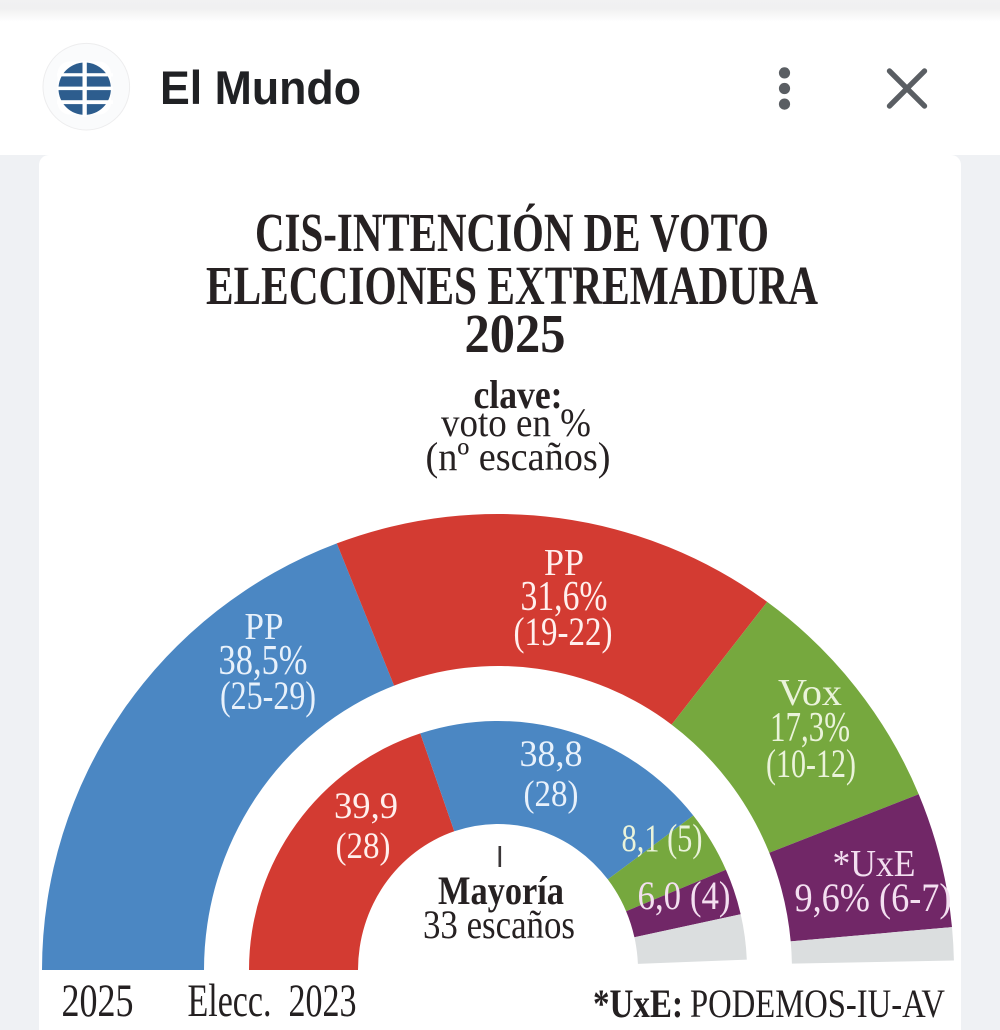  Describe the element at coordinates (810, 693) in the screenshot. I see `svg-text: Vox` at that location.